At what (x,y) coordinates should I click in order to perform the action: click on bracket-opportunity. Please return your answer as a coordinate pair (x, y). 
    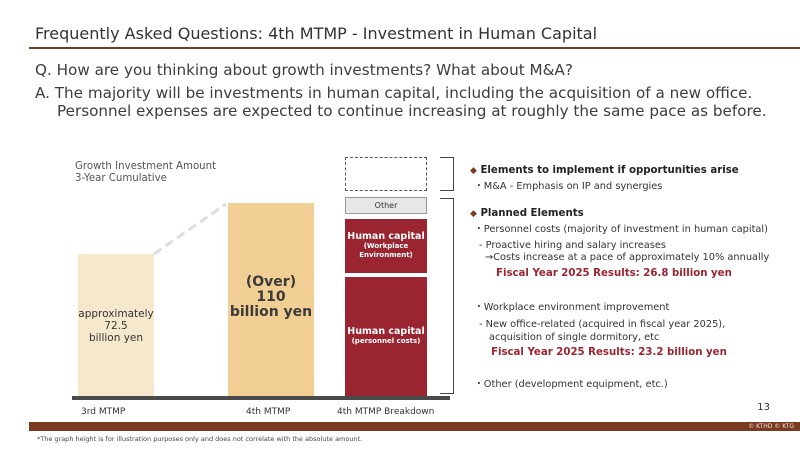
    Looking at the image, I should click on (447, 174).